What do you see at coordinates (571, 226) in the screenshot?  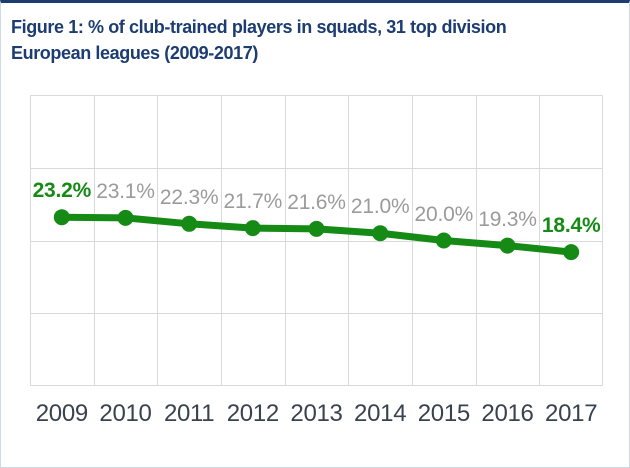 I see `point-value-label: 18.4%` at bounding box center [571, 226].